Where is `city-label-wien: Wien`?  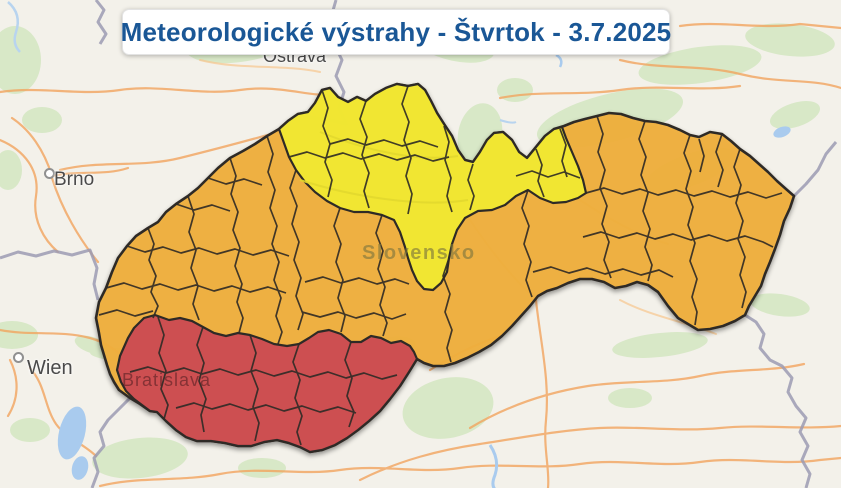
city-label-wien: Wien is located at coordinates (50, 368).